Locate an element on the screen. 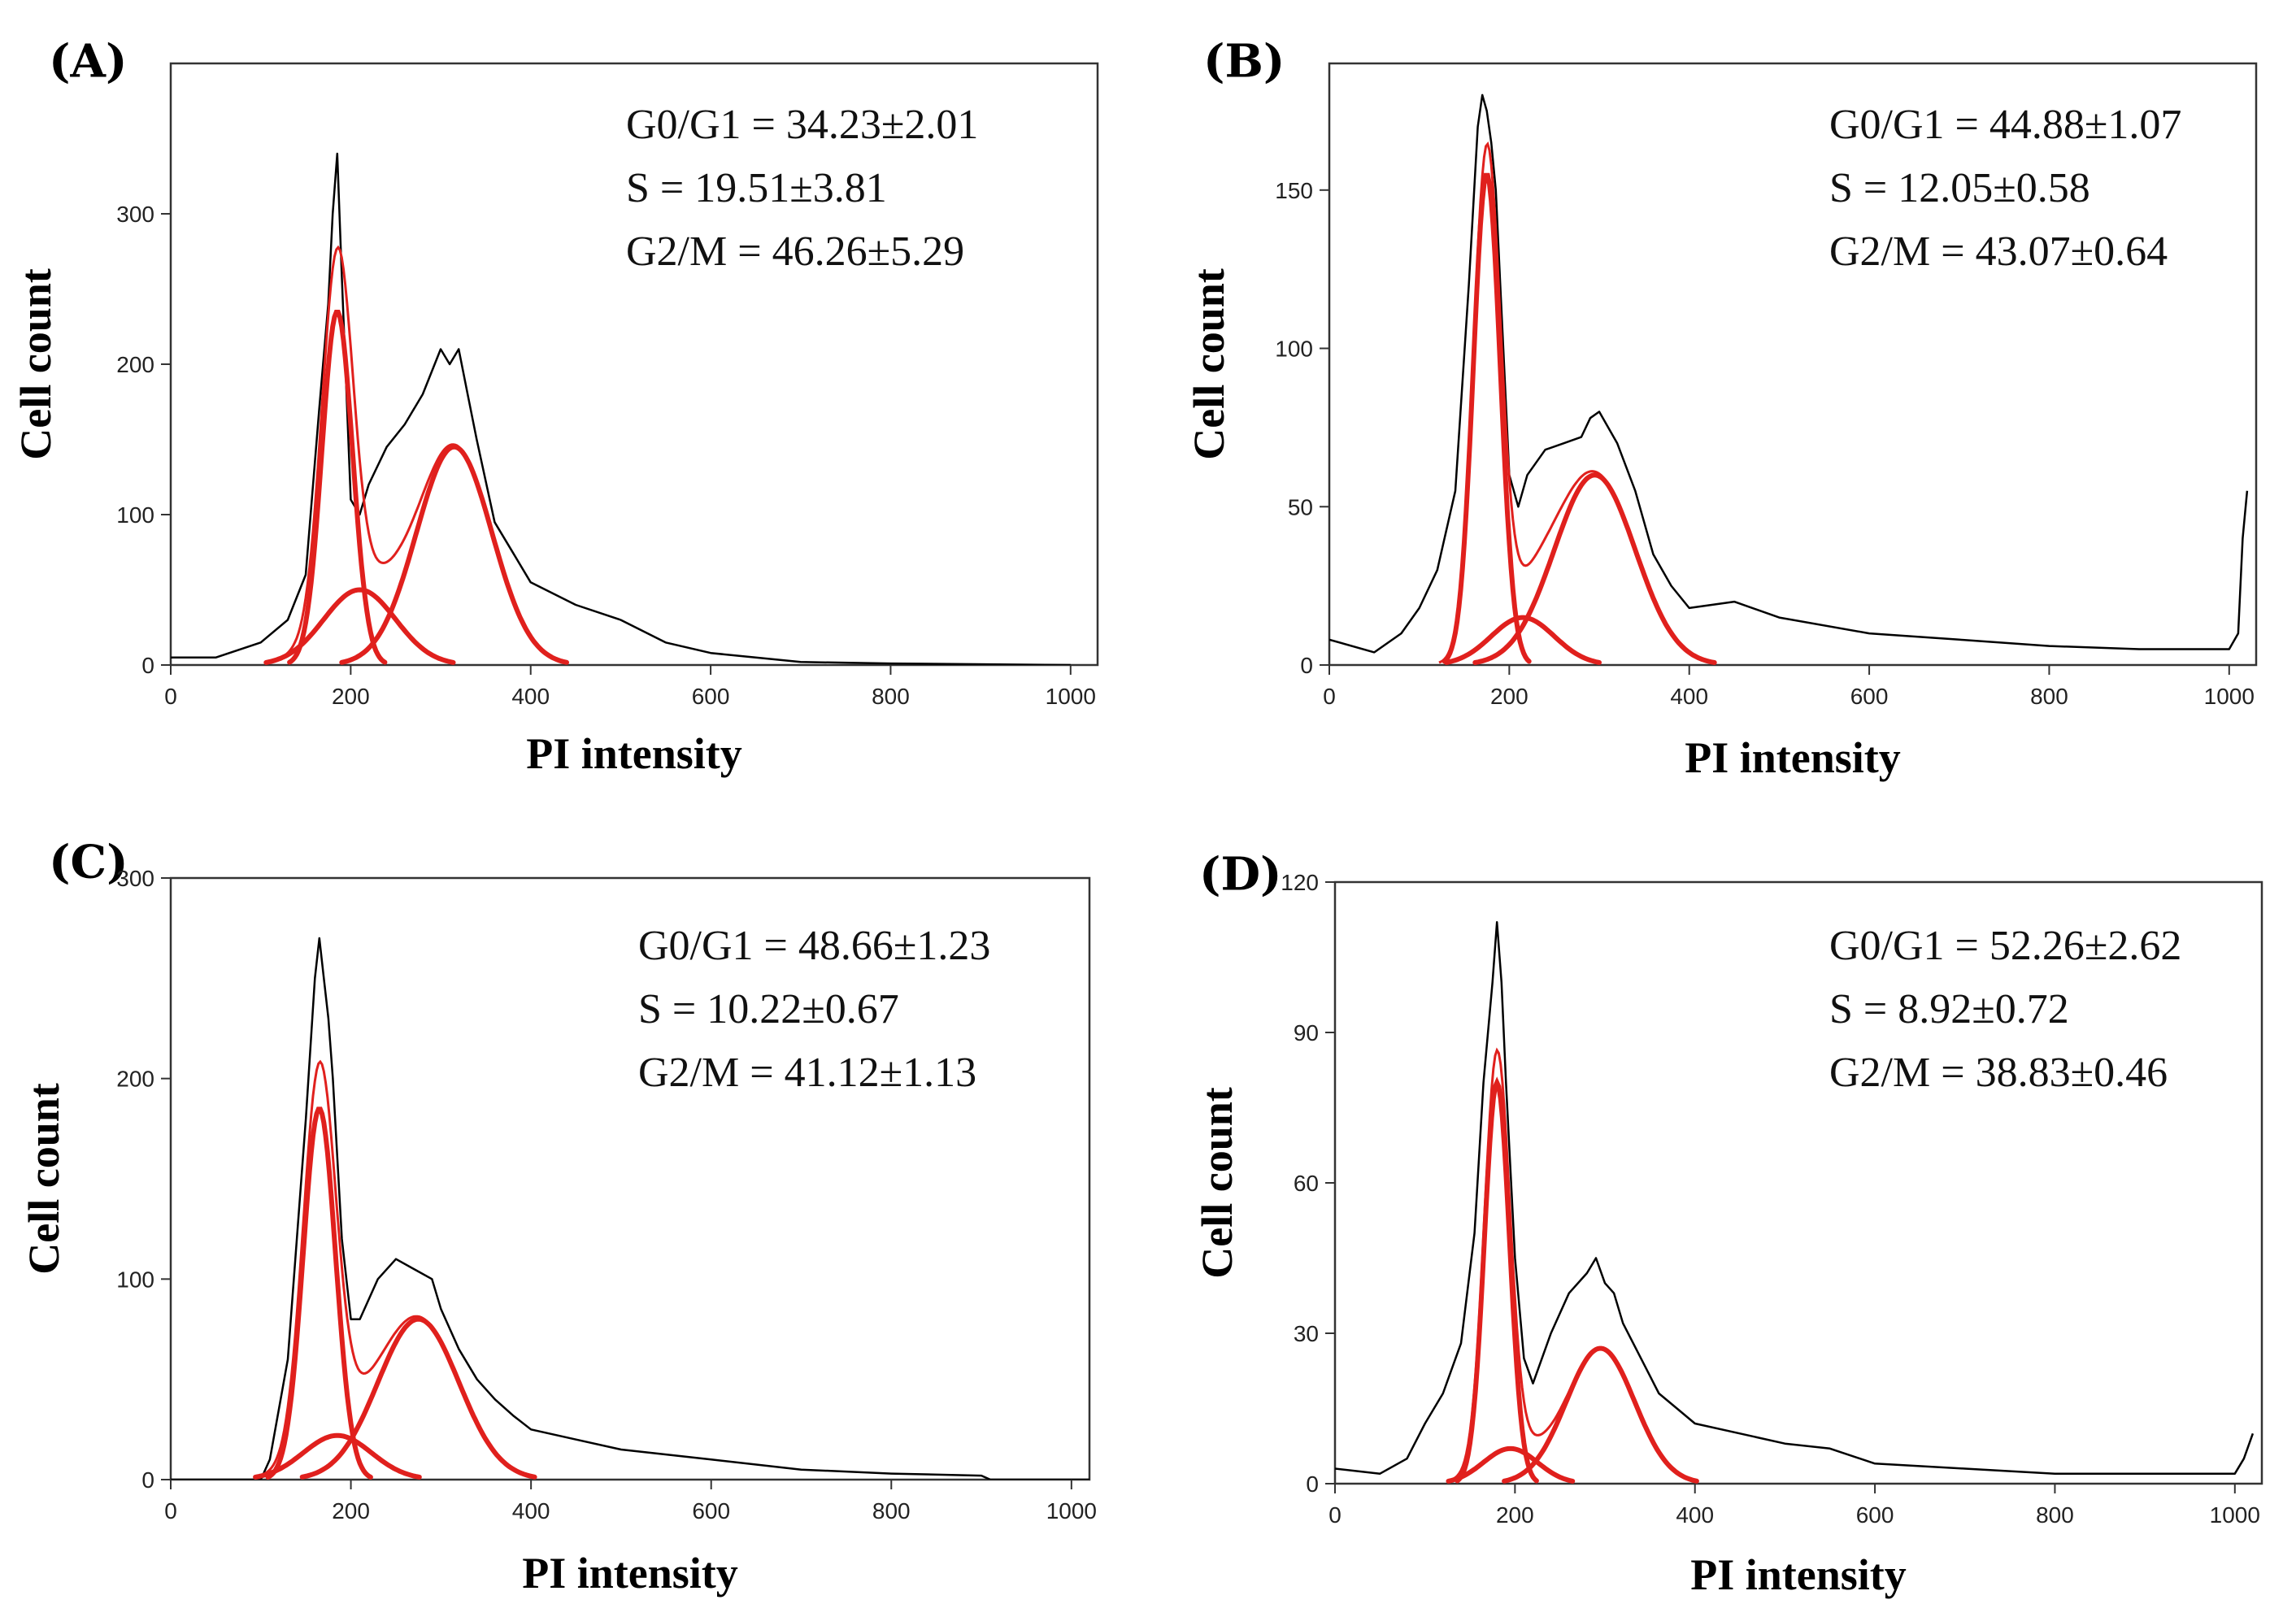 The height and width of the screenshot is (1617, 2296). y-tick-label: 30 is located at coordinates (1307, 1333).